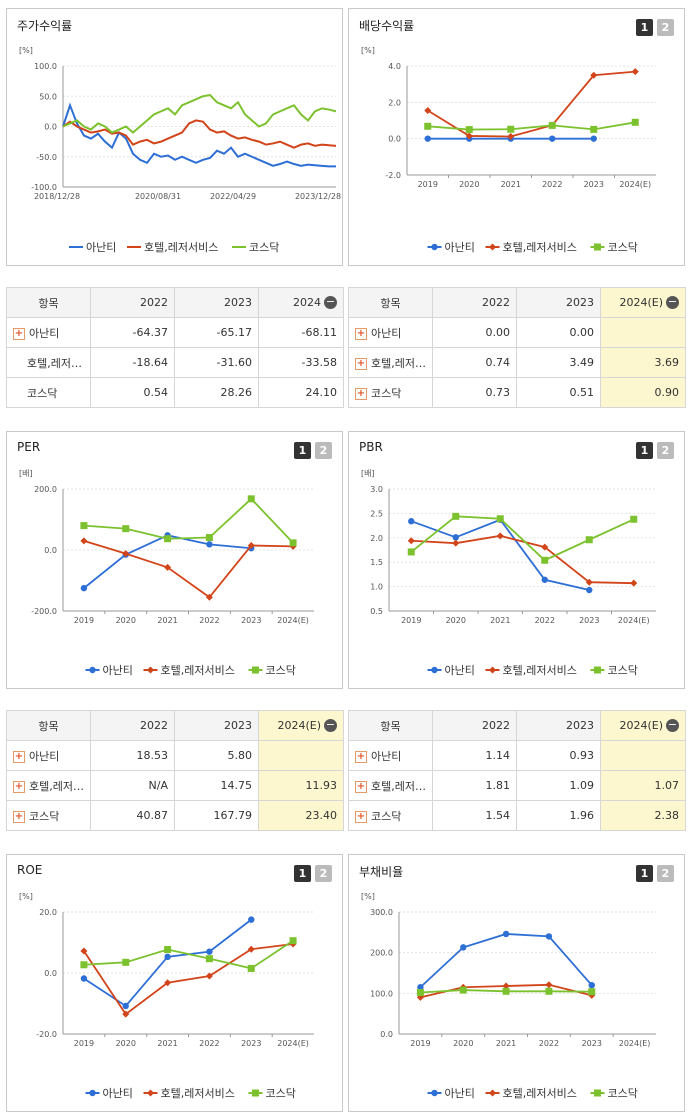 Image resolution: width=691 pixels, height=1115 pixels. I want to click on y-tick-label: 100.0, so click(45, 66).